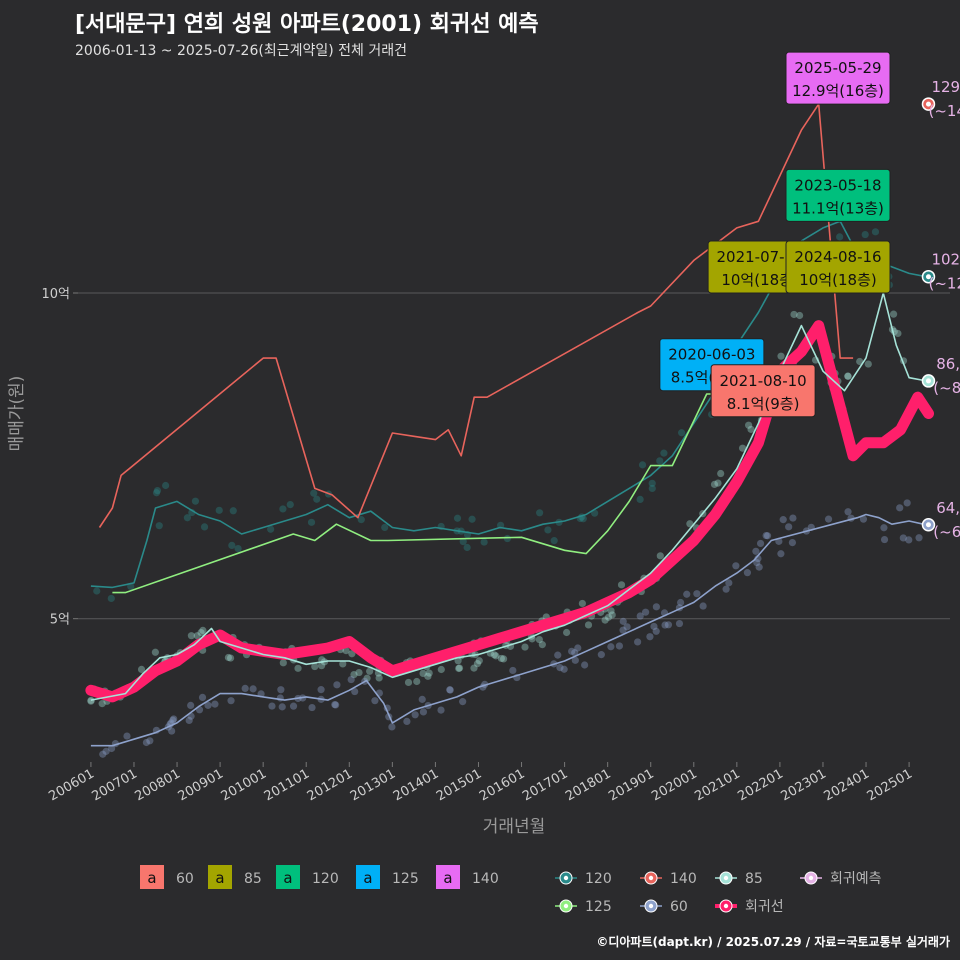 Image resolution: width=960 pixels, height=960 pixels. Describe the element at coordinates (948, 364) in the screenshot. I see `end-label-value: 86,500` at that location.